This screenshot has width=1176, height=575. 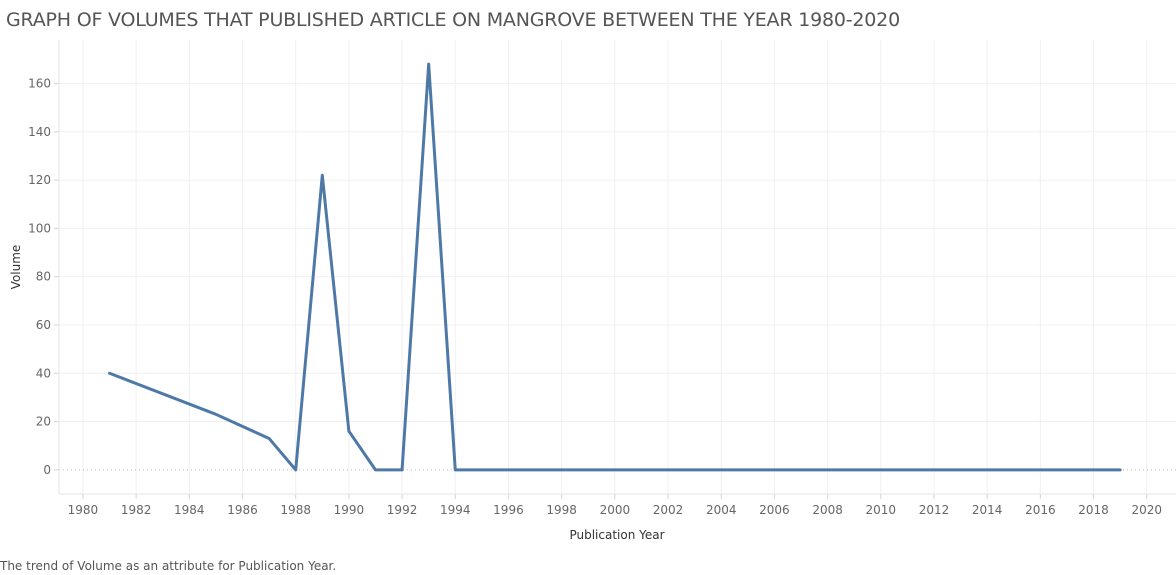 What do you see at coordinates (43, 325) in the screenshot?
I see `y-tick-label: 60` at bounding box center [43, 325].